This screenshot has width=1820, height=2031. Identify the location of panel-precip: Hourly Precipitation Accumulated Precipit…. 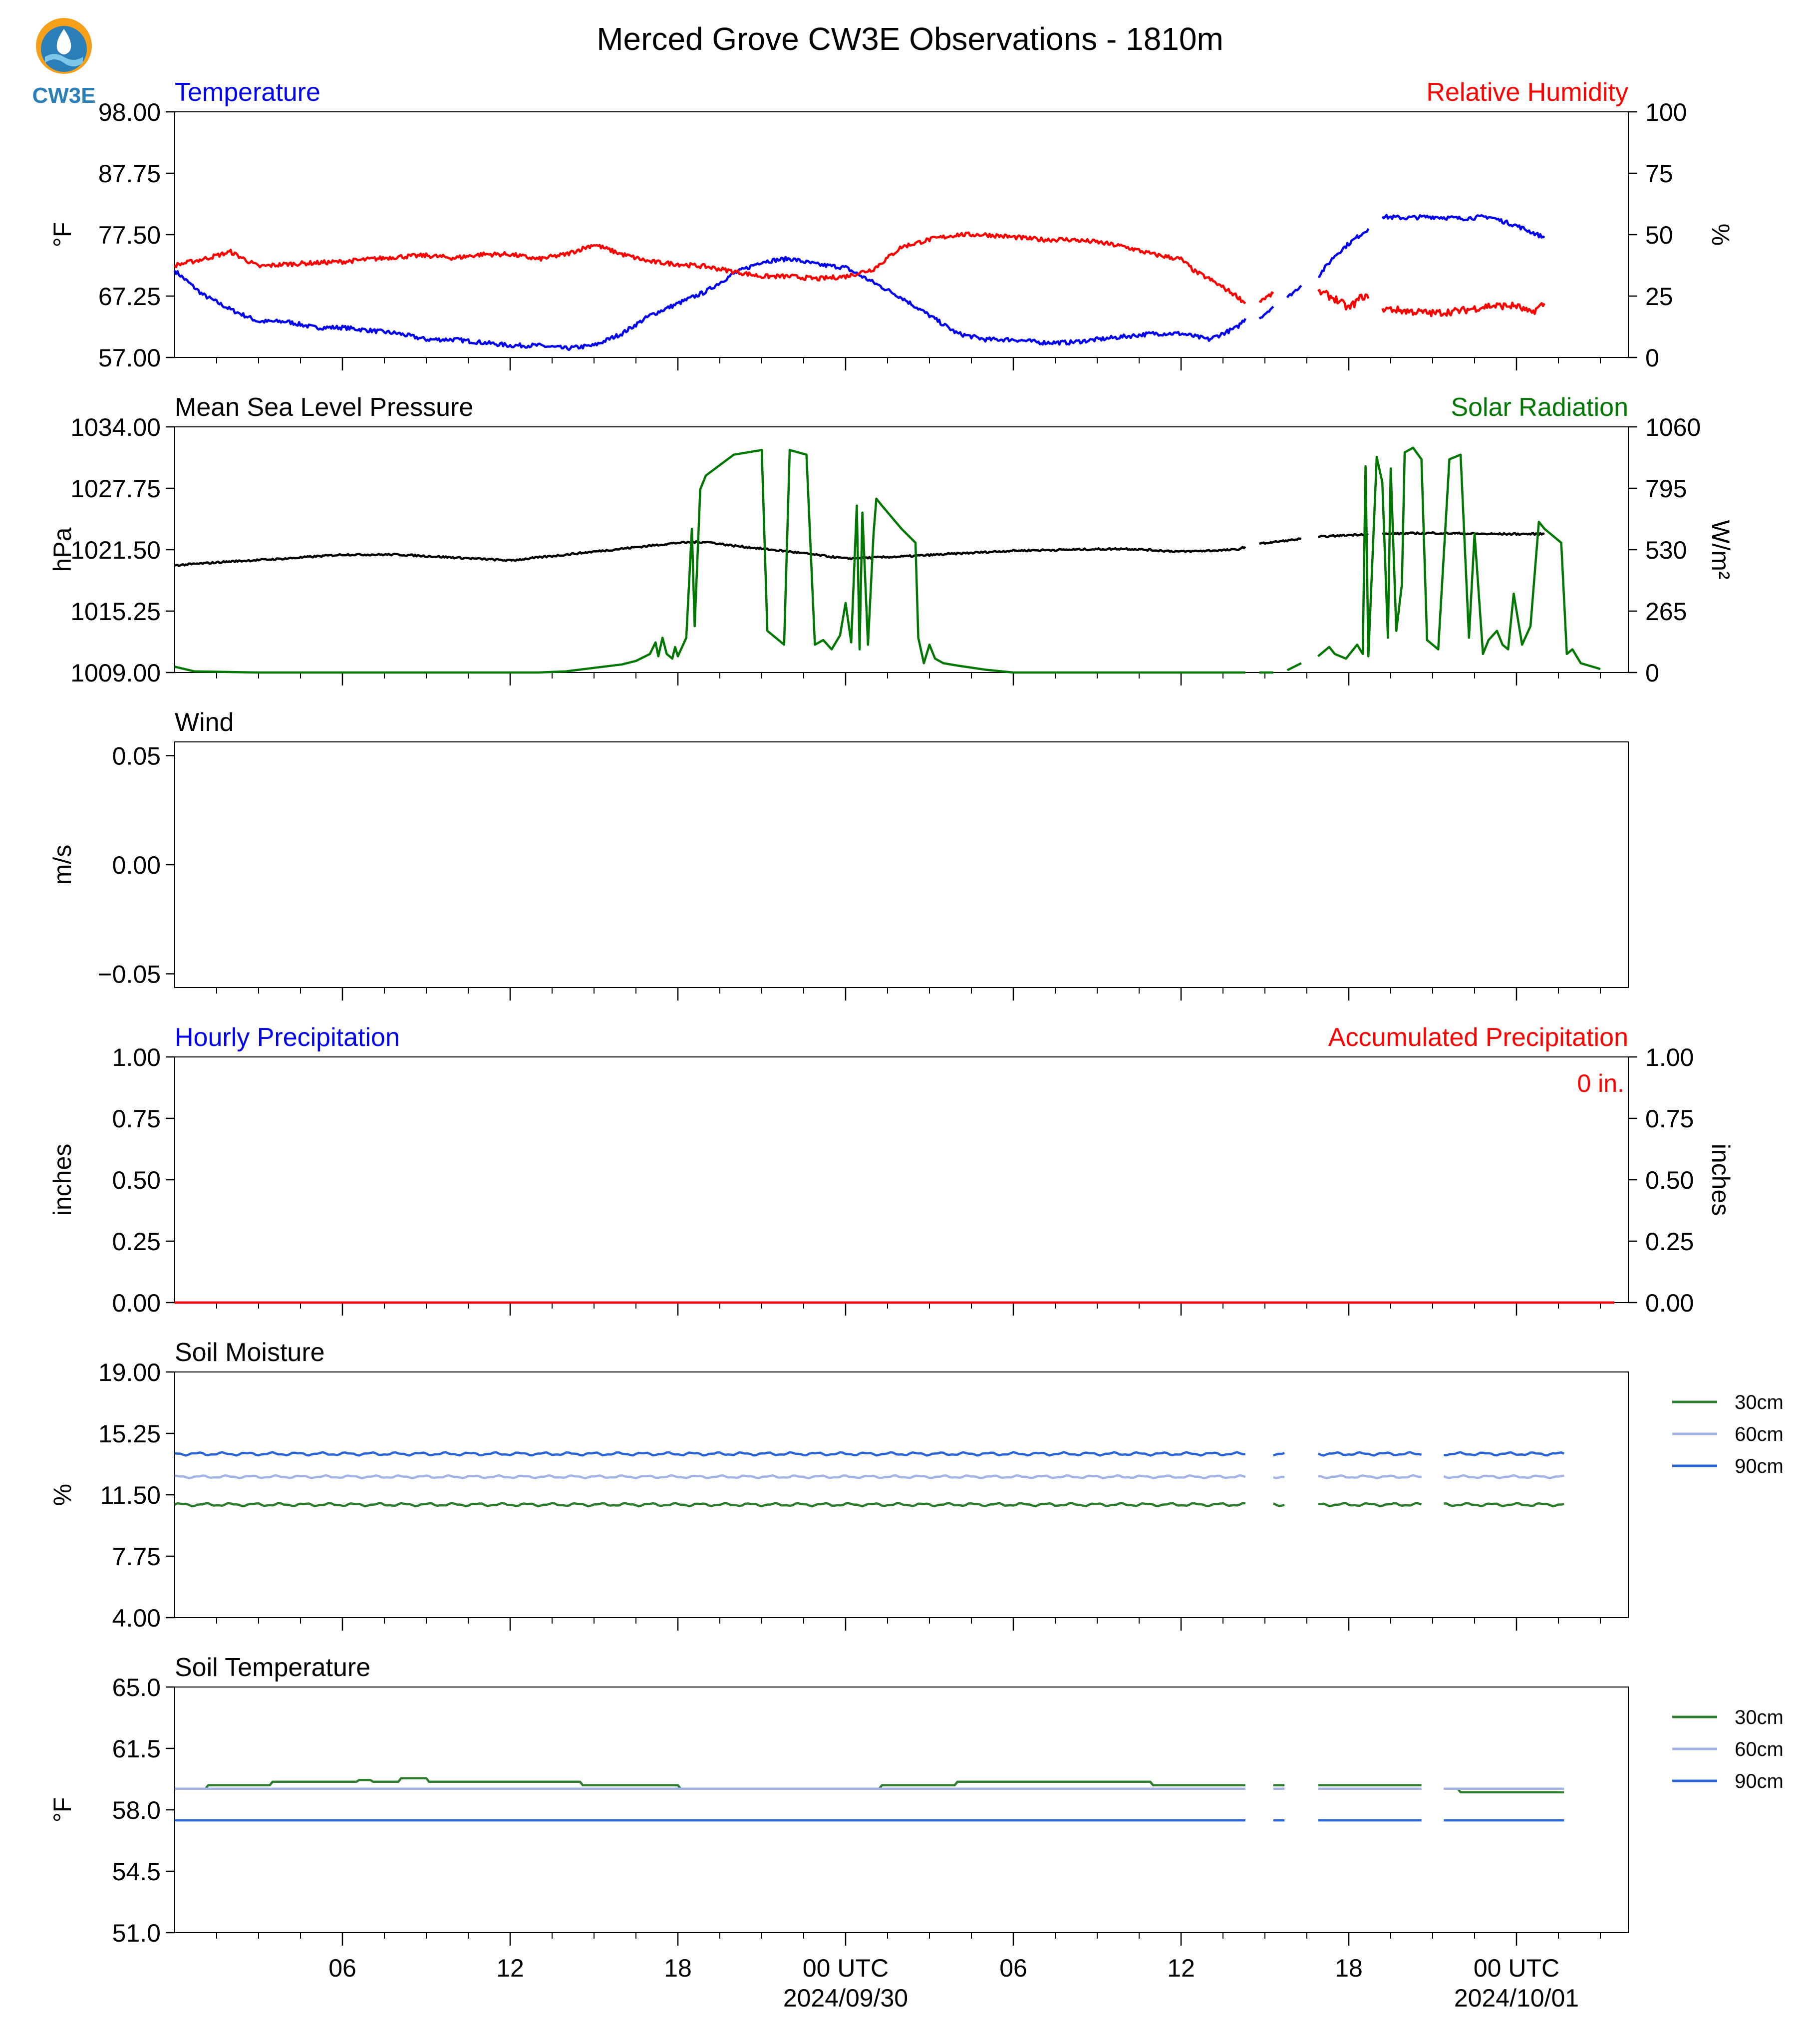
(891, 1170).